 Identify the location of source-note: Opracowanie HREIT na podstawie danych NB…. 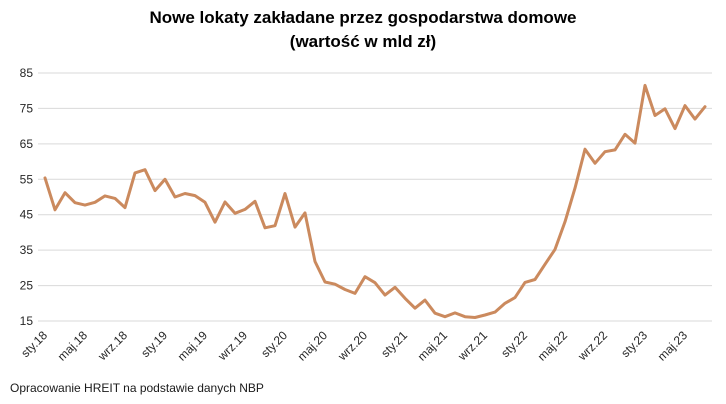
(137, 388).